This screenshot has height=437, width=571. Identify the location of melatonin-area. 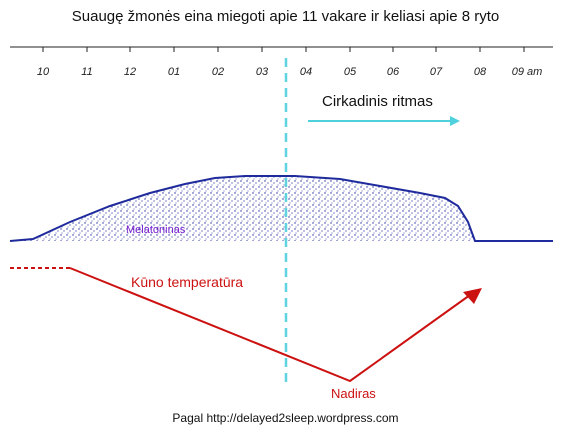
(281, 208).